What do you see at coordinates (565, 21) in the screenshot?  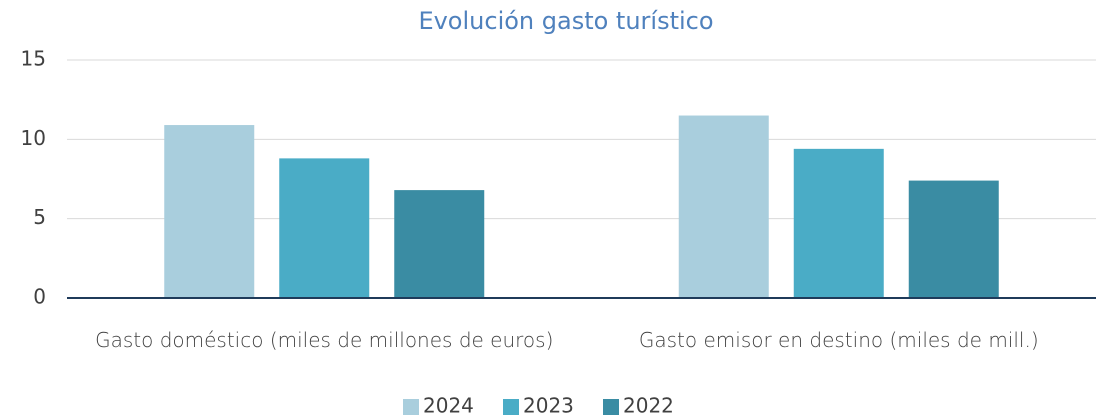 I see `chart-title: Evolución gasto turístico` at bounding box center [565, 21].